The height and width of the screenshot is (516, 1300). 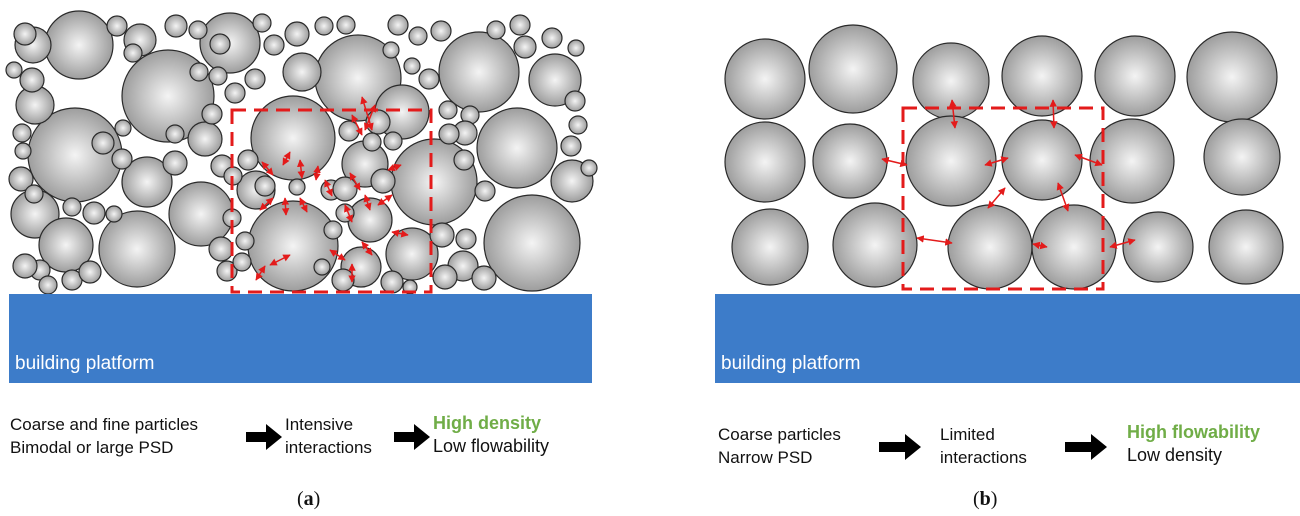 What do you see at coordinates (1193, 432) in the screenshot?
I see `result-good: High flowability` at bounding box center [1193, 432].